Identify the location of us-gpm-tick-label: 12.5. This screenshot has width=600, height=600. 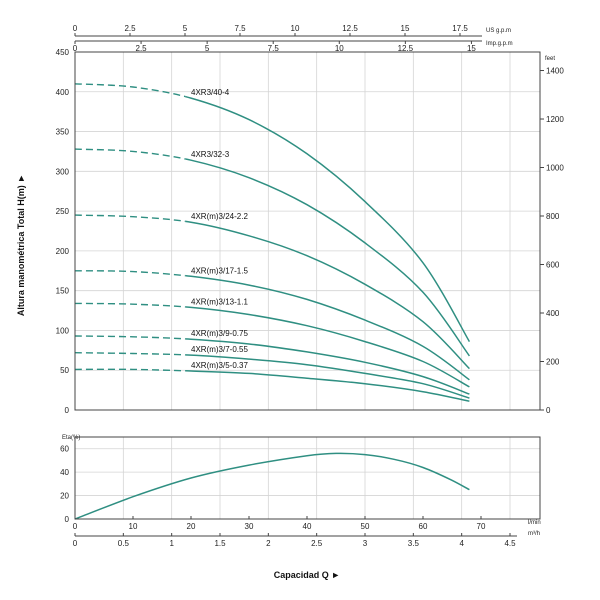
(350, 28).